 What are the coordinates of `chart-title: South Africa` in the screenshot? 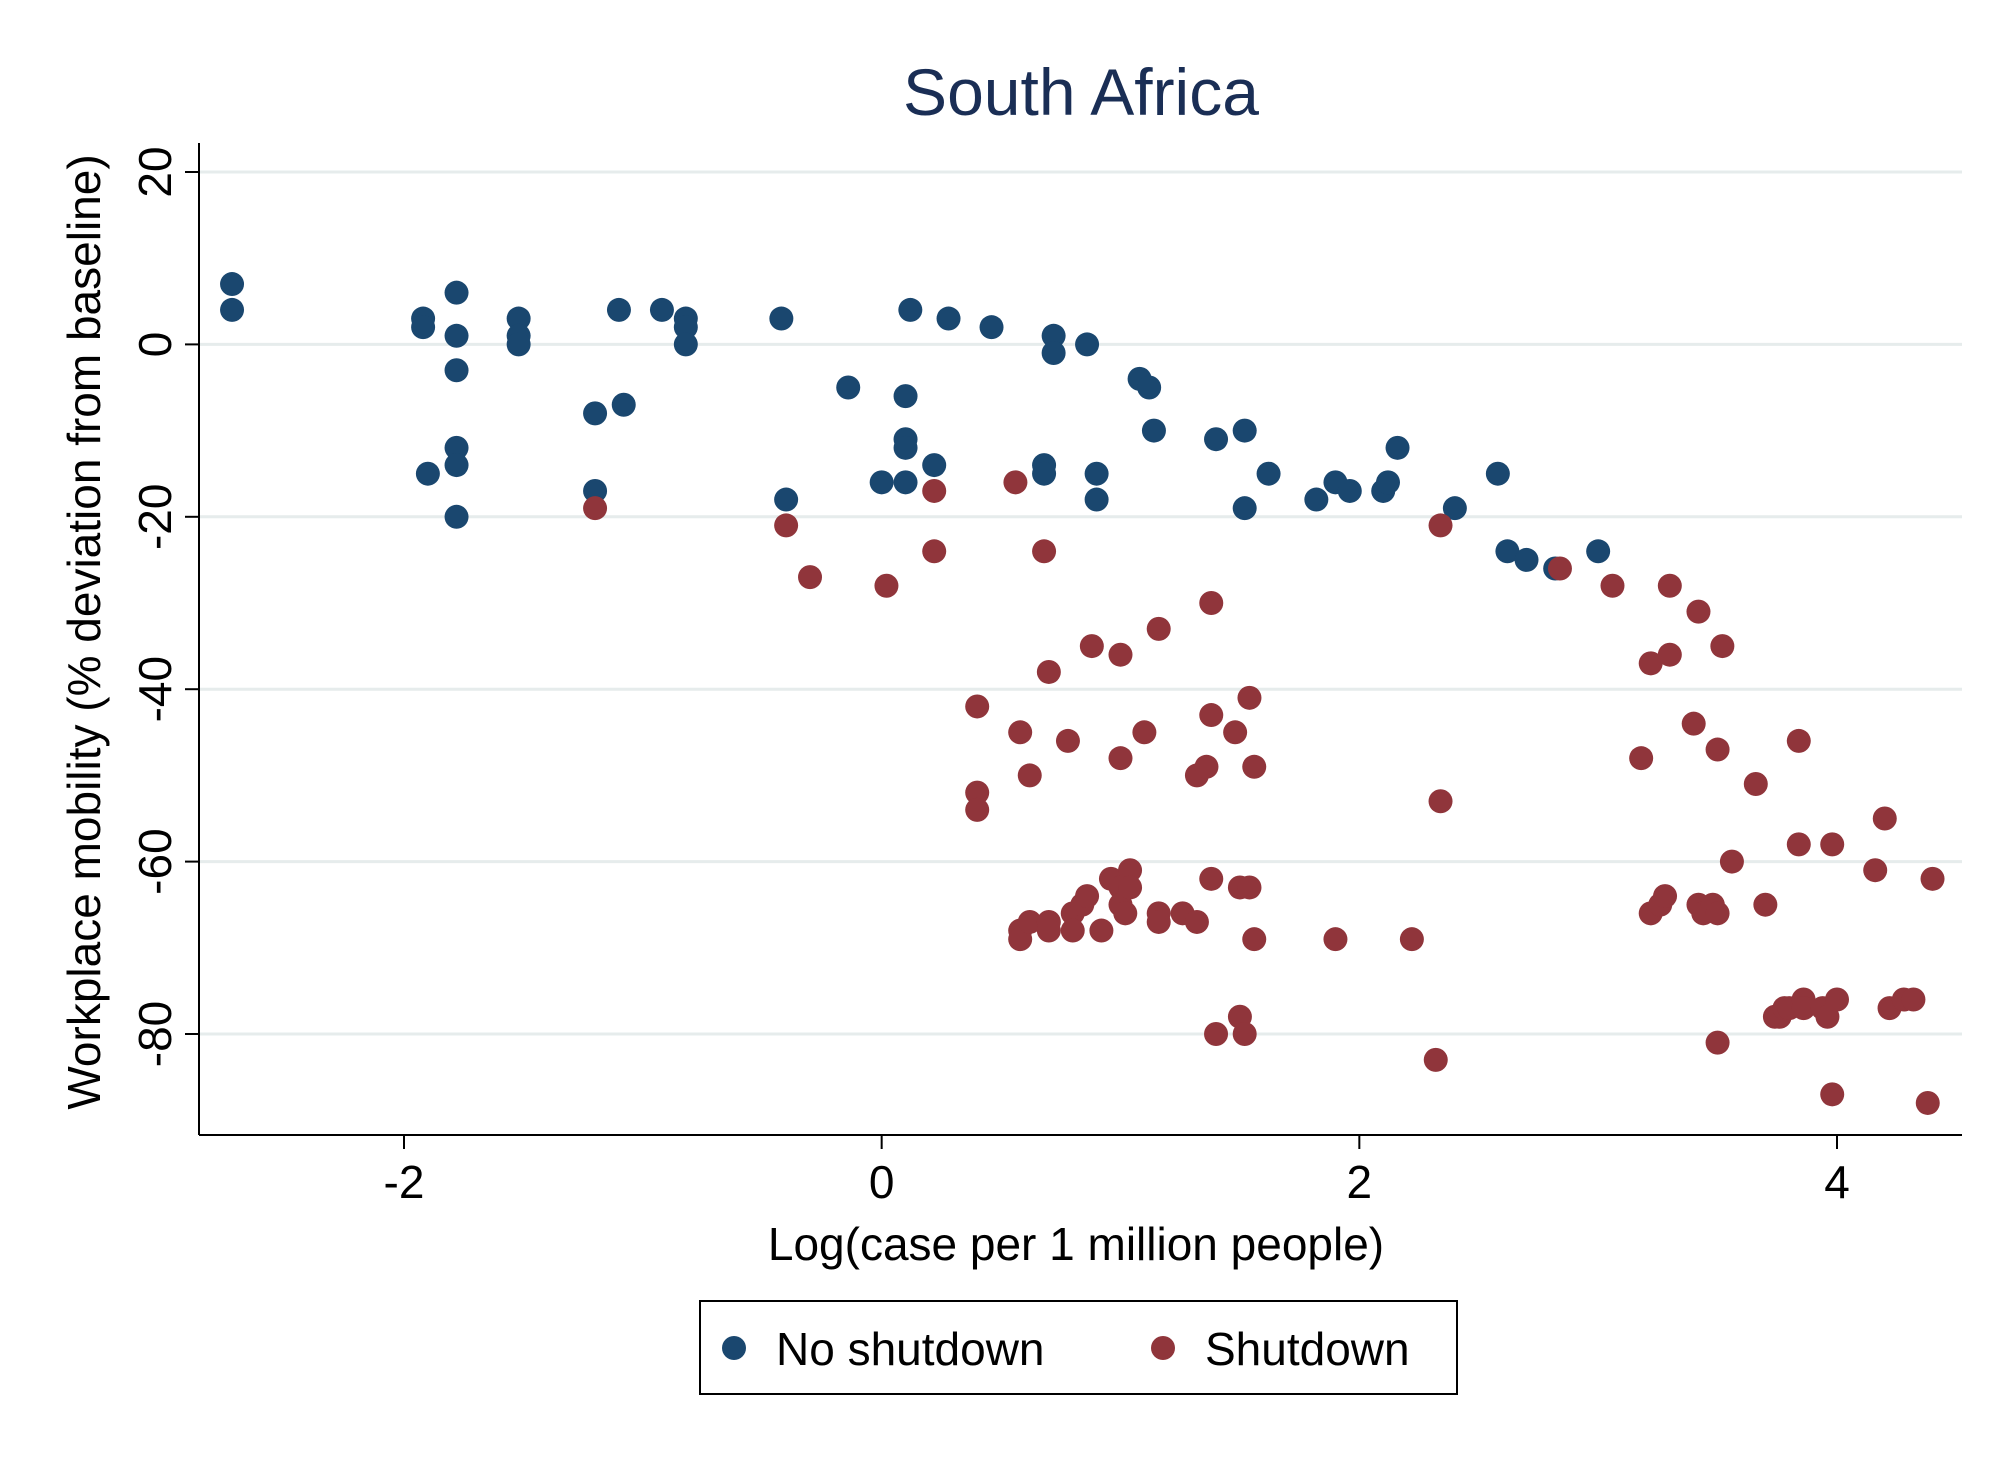 It's located at (1081, 92).